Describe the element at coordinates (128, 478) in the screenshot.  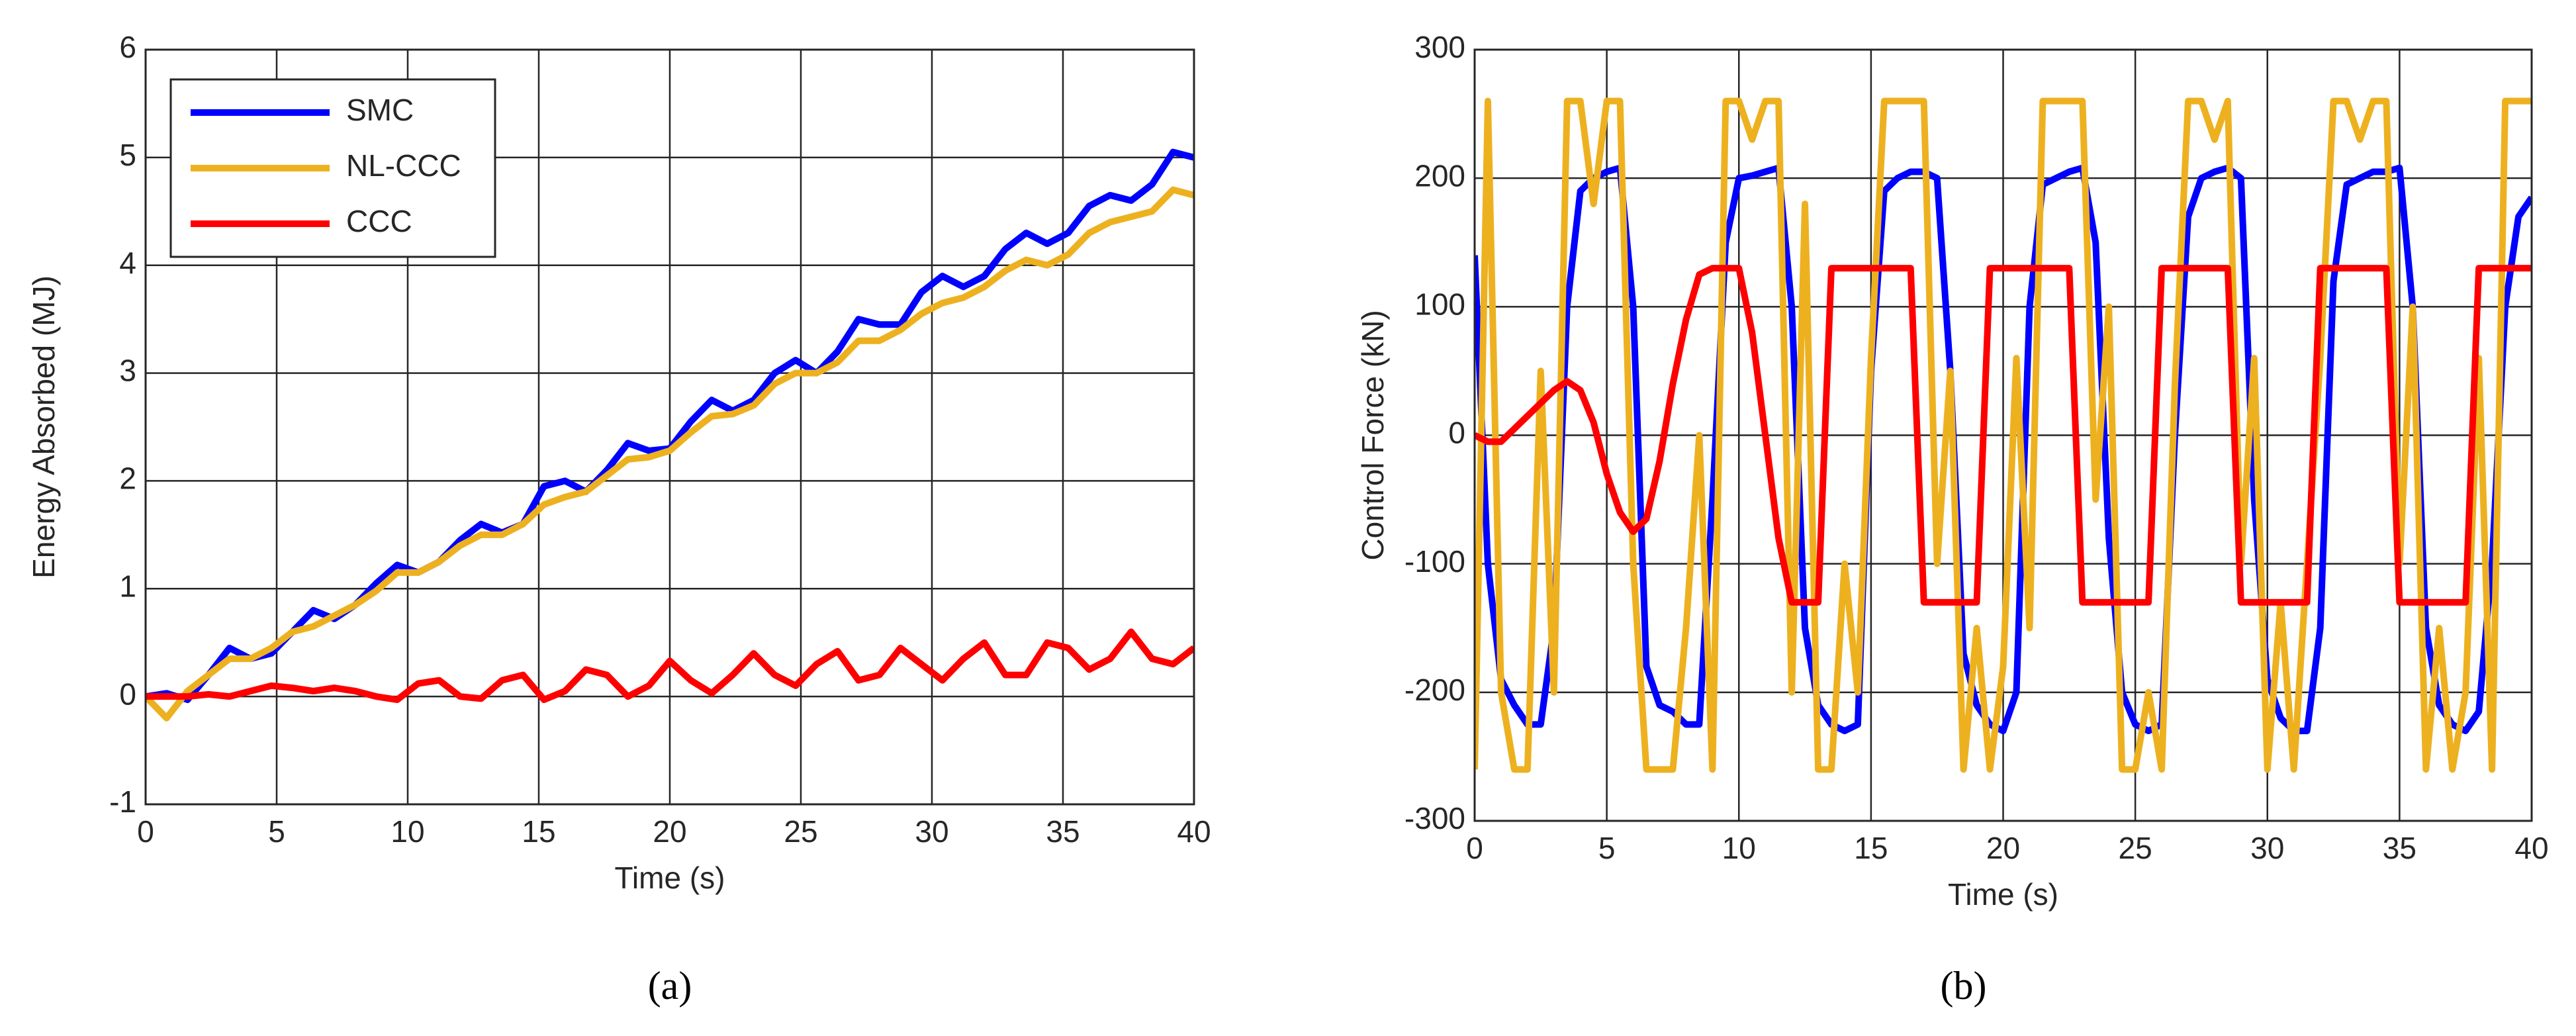
I see `y-tick-label: 2` at that location.